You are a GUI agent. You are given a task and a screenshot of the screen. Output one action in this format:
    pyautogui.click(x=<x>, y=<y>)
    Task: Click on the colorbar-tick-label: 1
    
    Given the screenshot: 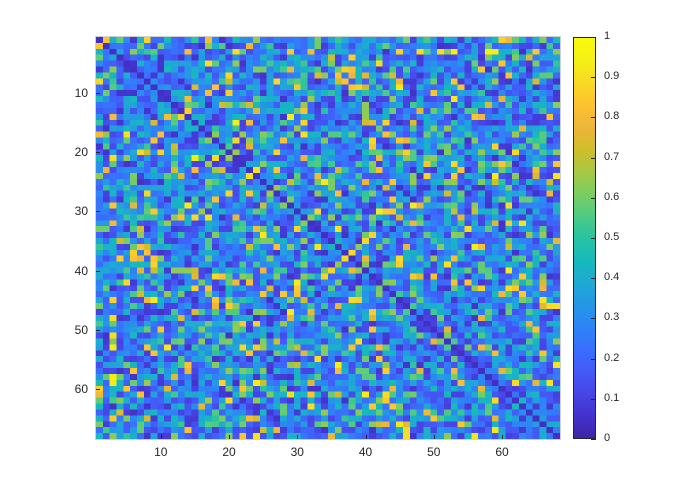 What is the action you would take?
    pyautogui.click(x=607, y=36)
    